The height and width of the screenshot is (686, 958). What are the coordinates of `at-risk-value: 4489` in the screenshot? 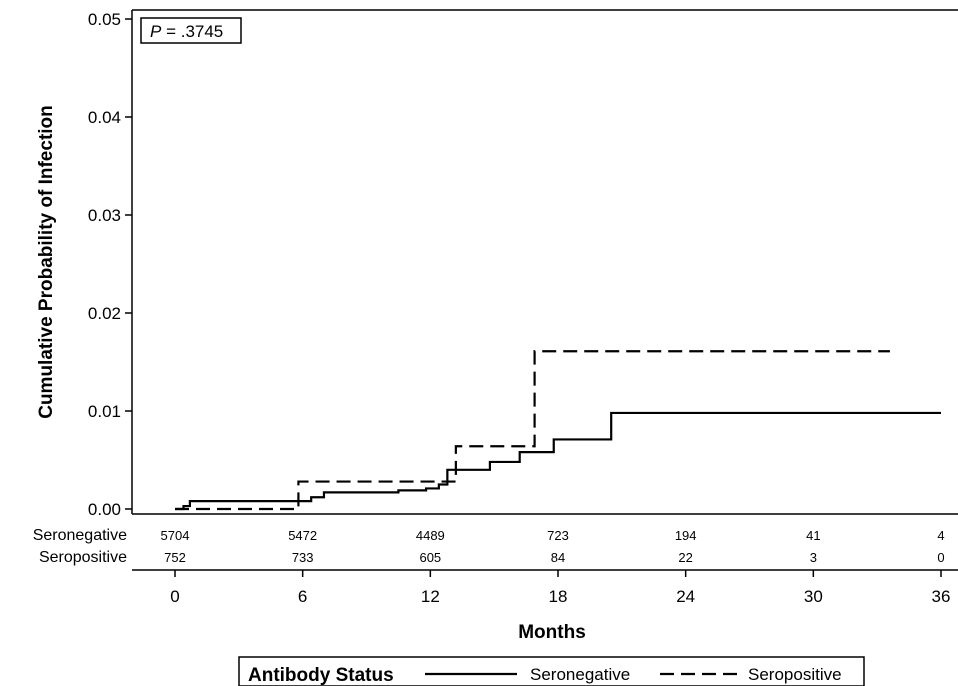 It's located at (430, 535).